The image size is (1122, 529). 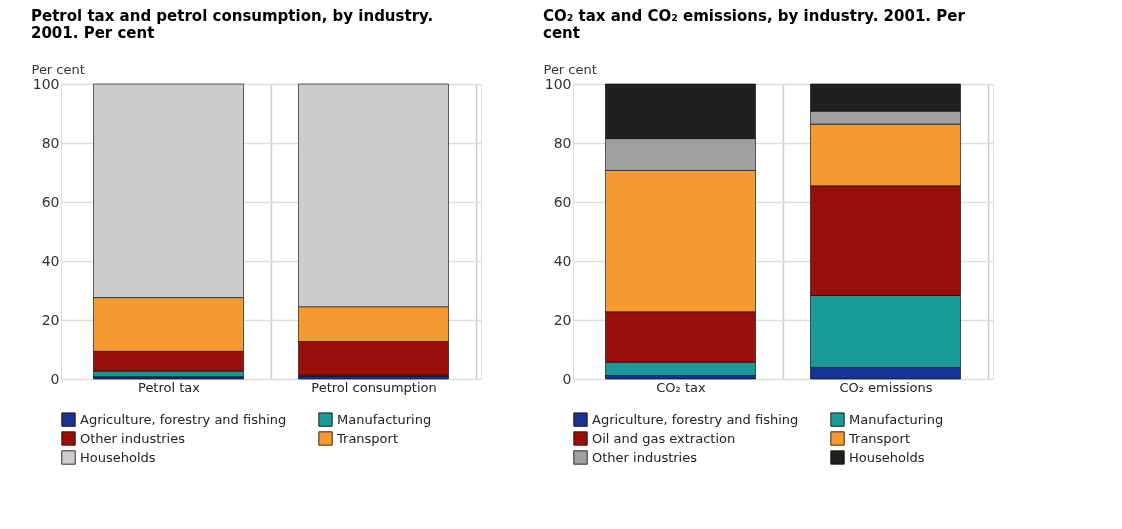 I want to click on x-tick-label: CO₂ tax, so click(x=681, y=387).